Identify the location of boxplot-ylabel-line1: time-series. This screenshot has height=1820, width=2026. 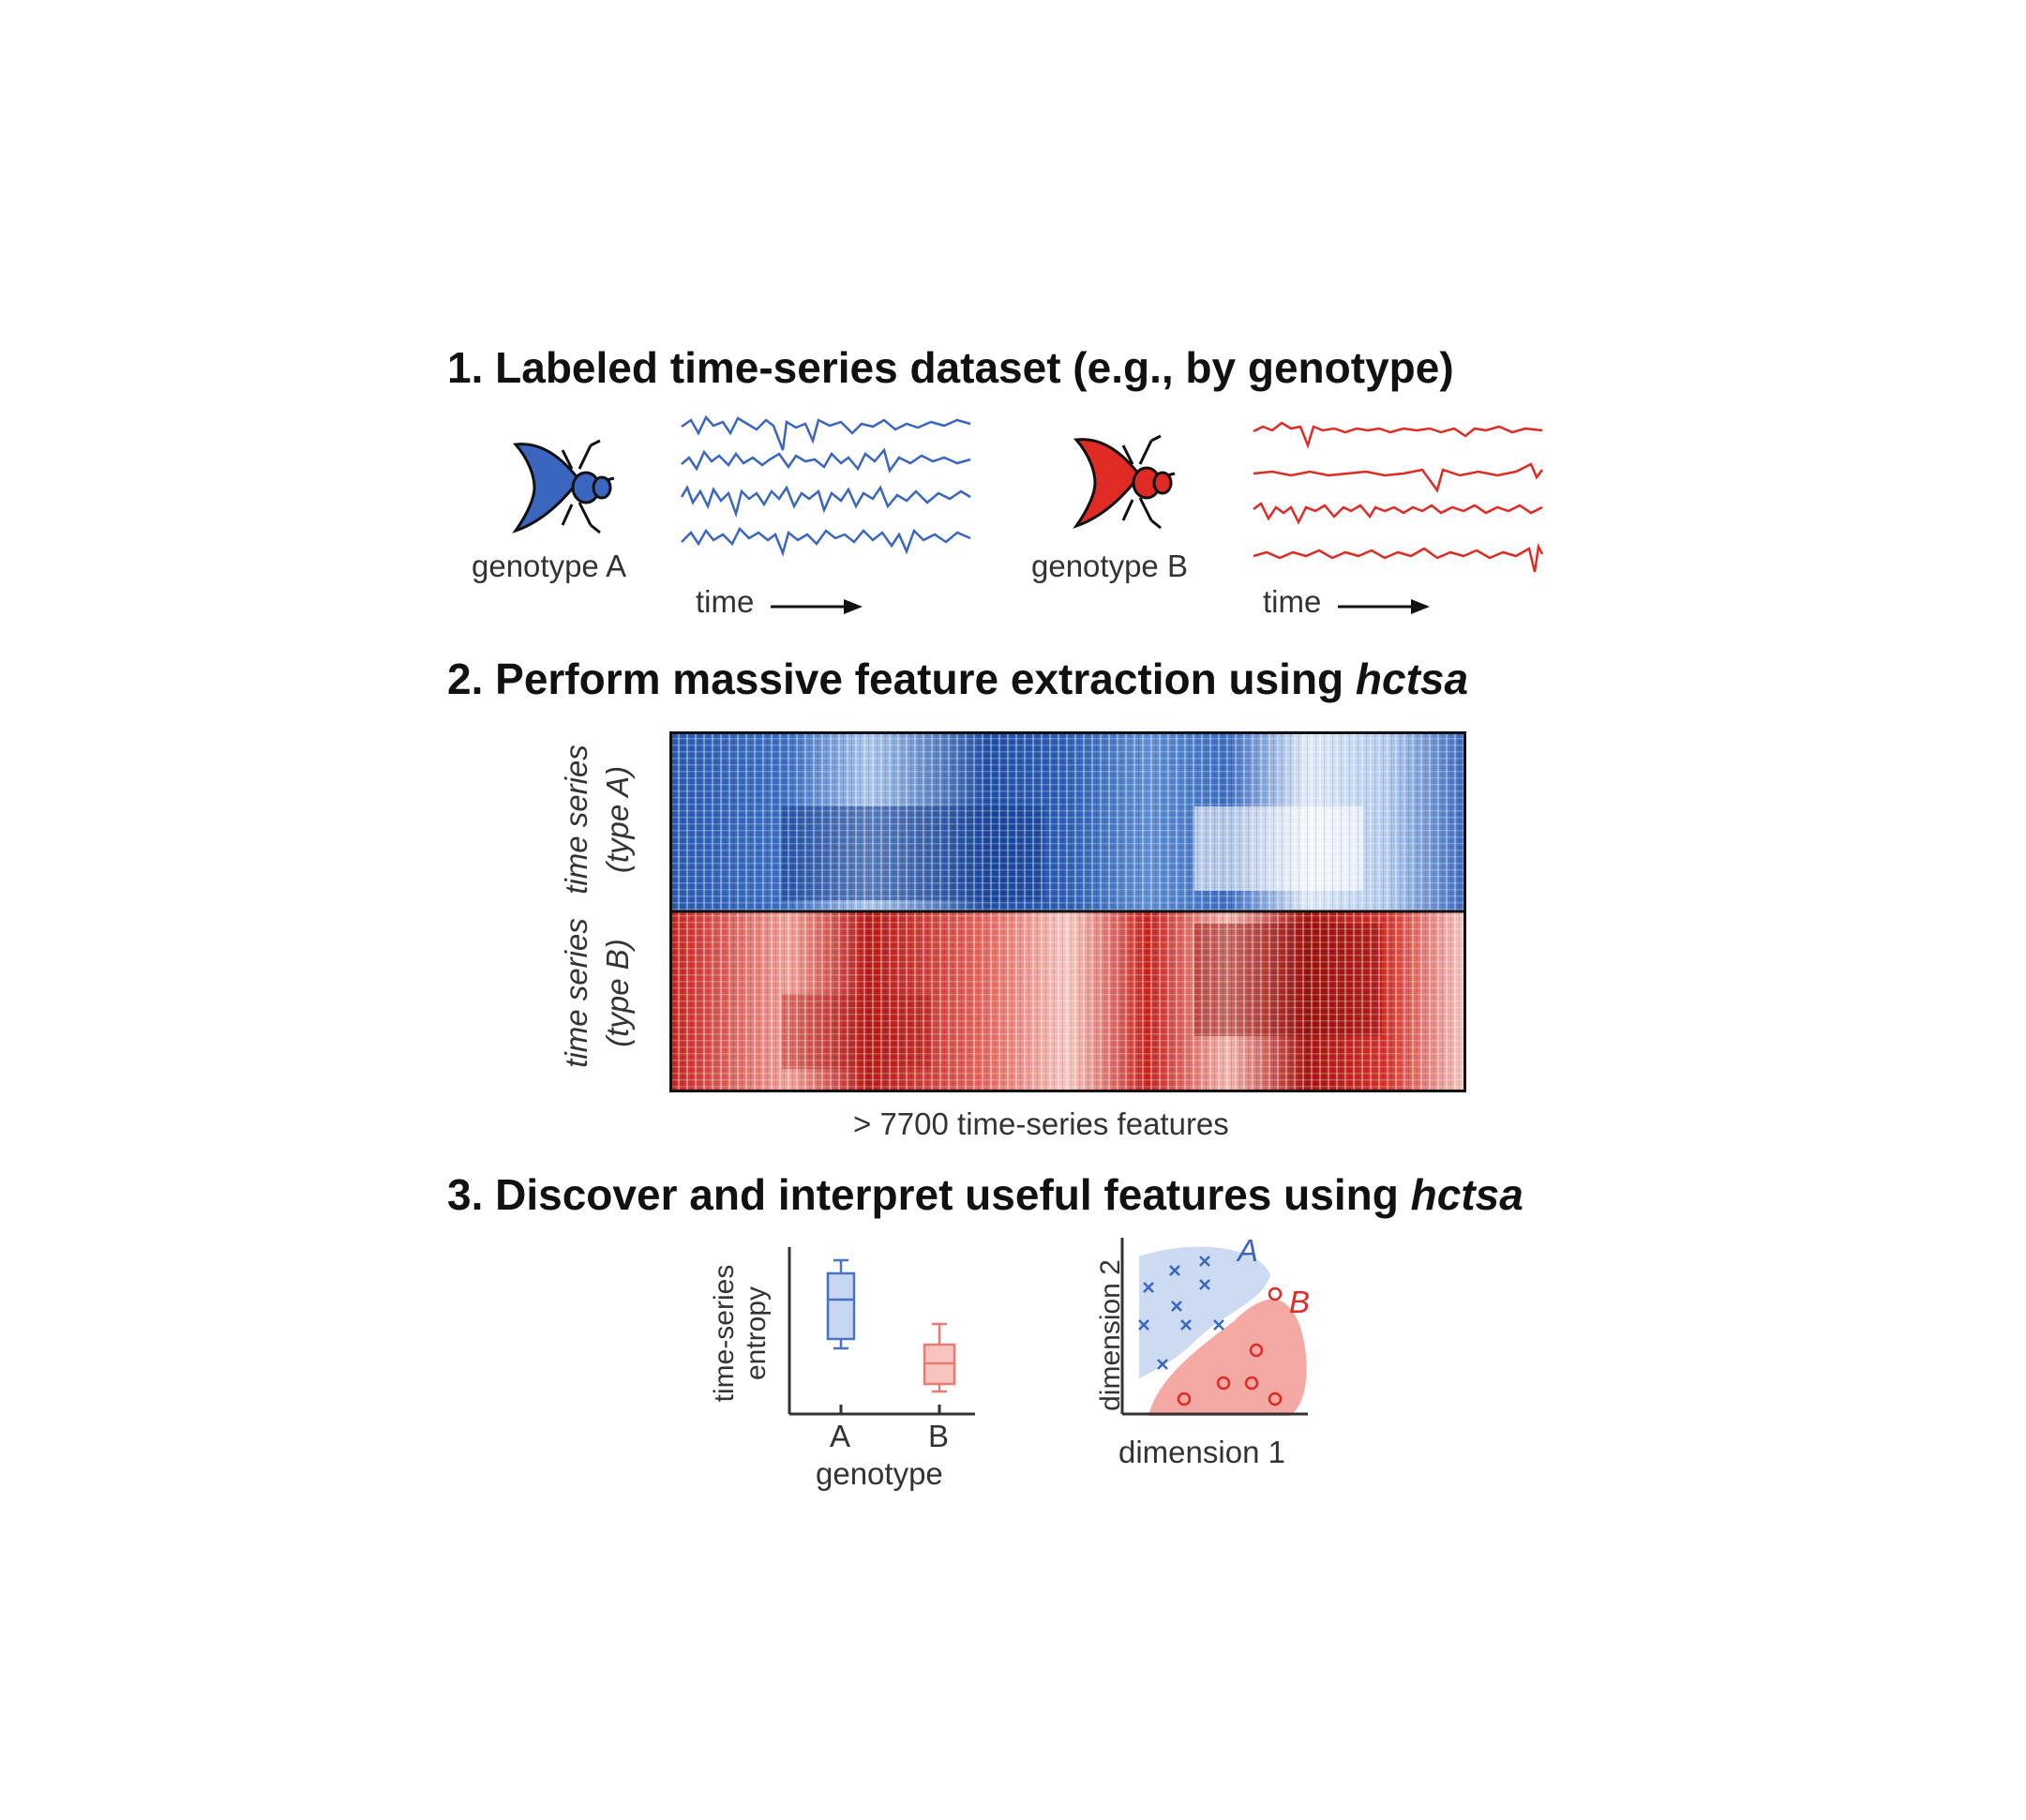
(724, 1333).